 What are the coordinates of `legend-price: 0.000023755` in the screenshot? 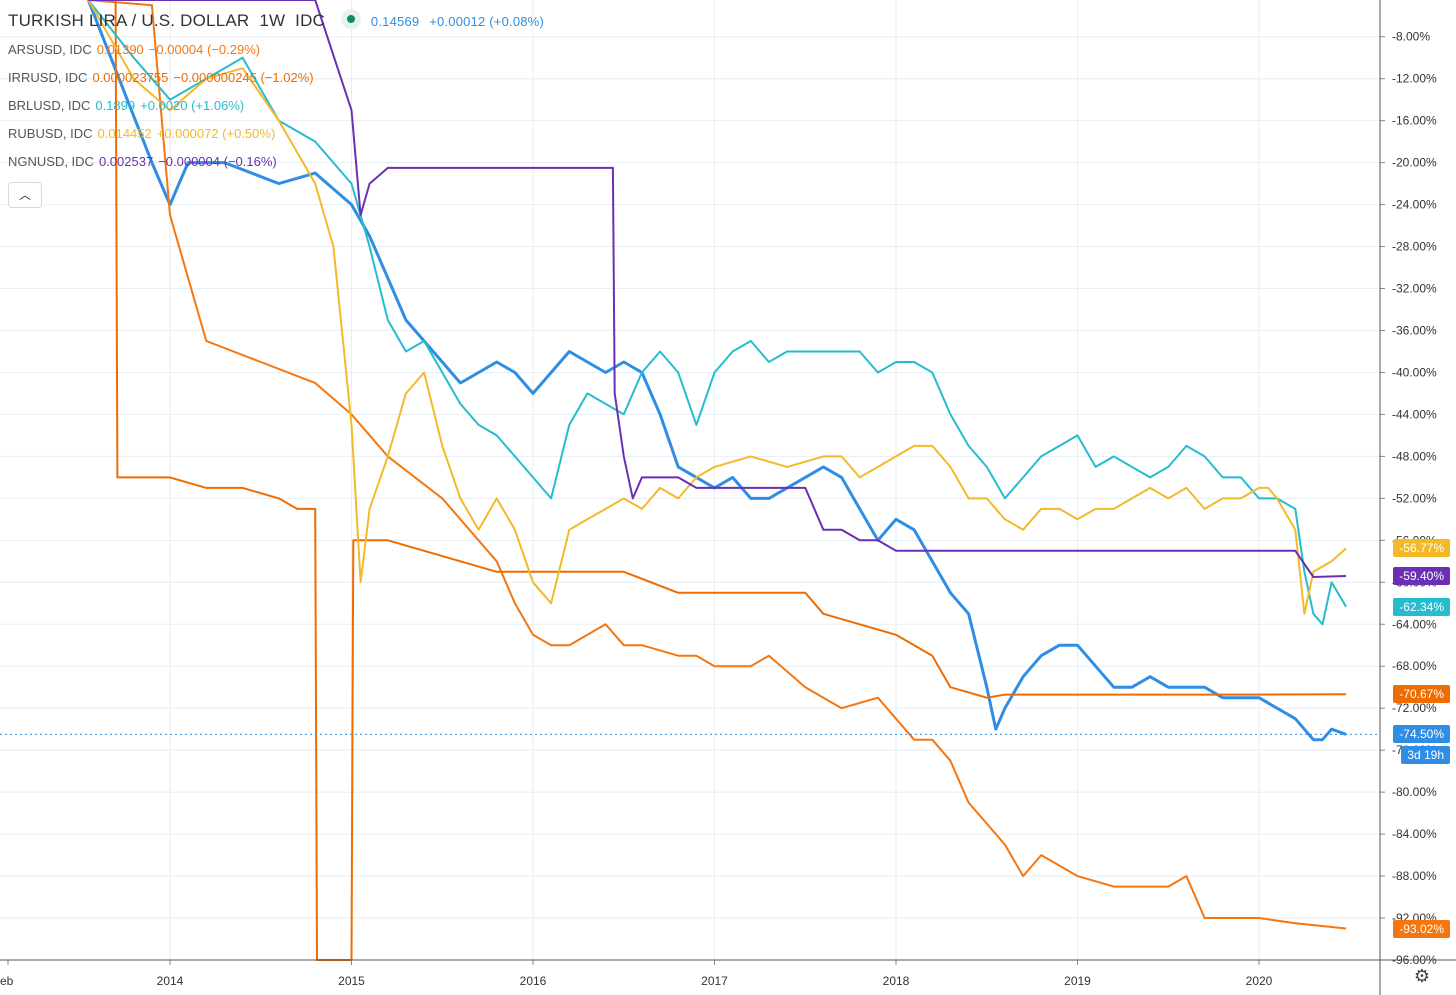 It's located at (130, 77).